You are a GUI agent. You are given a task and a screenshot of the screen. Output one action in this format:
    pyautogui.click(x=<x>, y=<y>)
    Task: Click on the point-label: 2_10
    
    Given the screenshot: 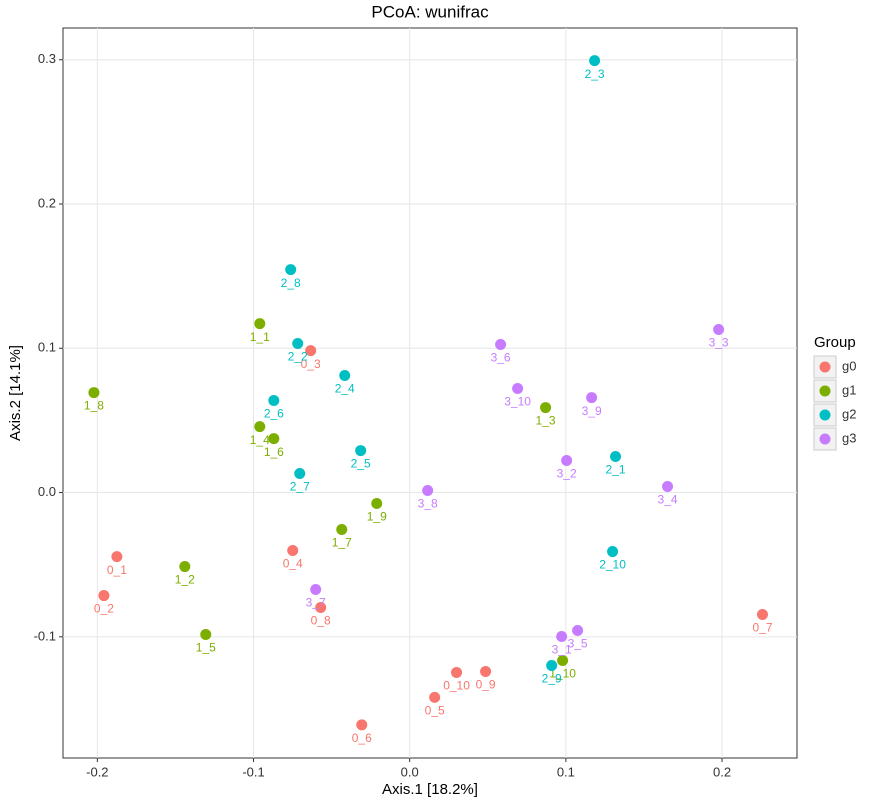 What is the action you would take?
    pyautogui.click(x=612, y=565)
    